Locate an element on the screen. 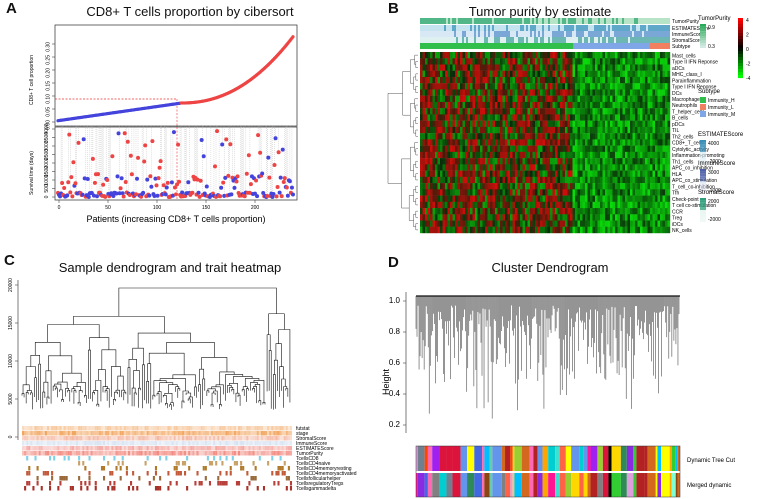  a-top-tick-label: 0.05 is located at coordinates (49, 112).